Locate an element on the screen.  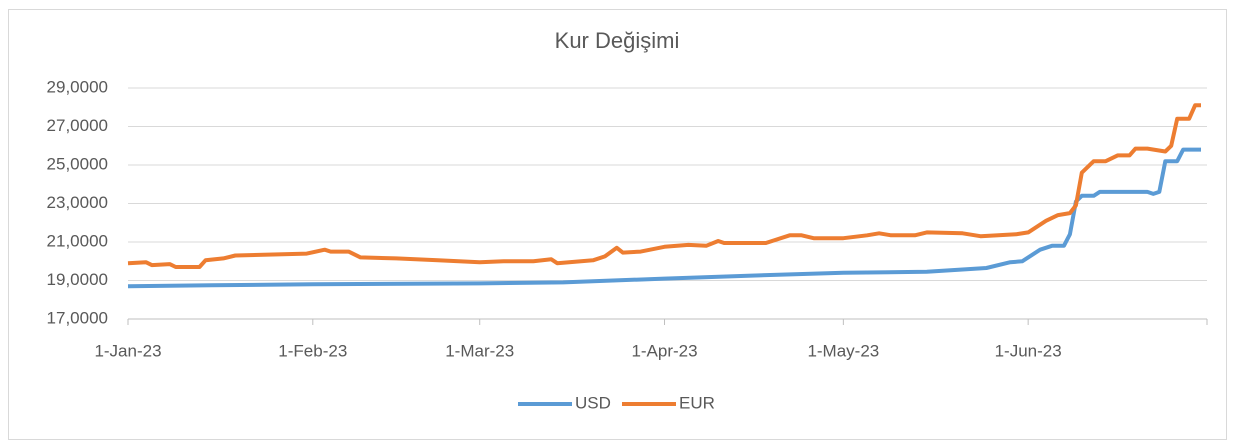
x-tick-label: 1-Mar-23 is located at coordinates (479, 350).